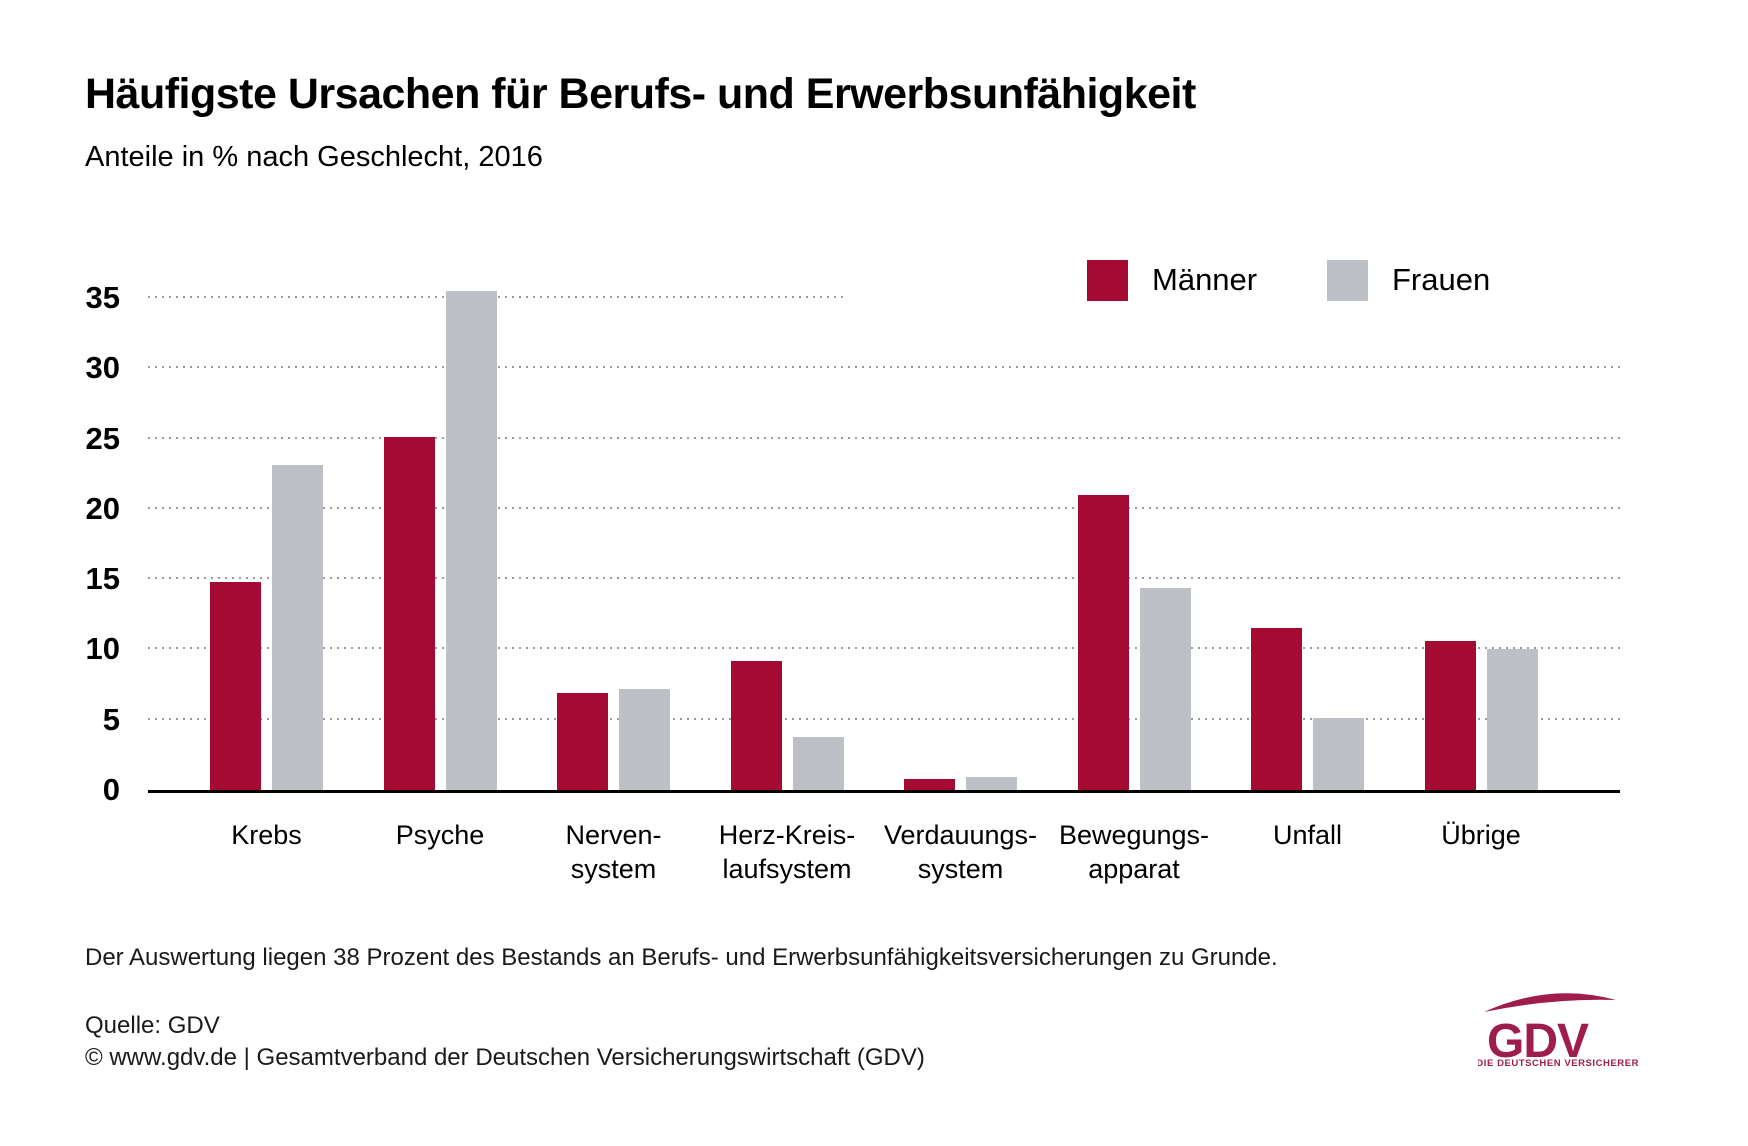 Image resolution: width=1748 pixels, height=1146 pixels. What do you see at coordinates (582, 741) in the screenshot?
I see `bar-männer-3` at bounding box center [582, 741].